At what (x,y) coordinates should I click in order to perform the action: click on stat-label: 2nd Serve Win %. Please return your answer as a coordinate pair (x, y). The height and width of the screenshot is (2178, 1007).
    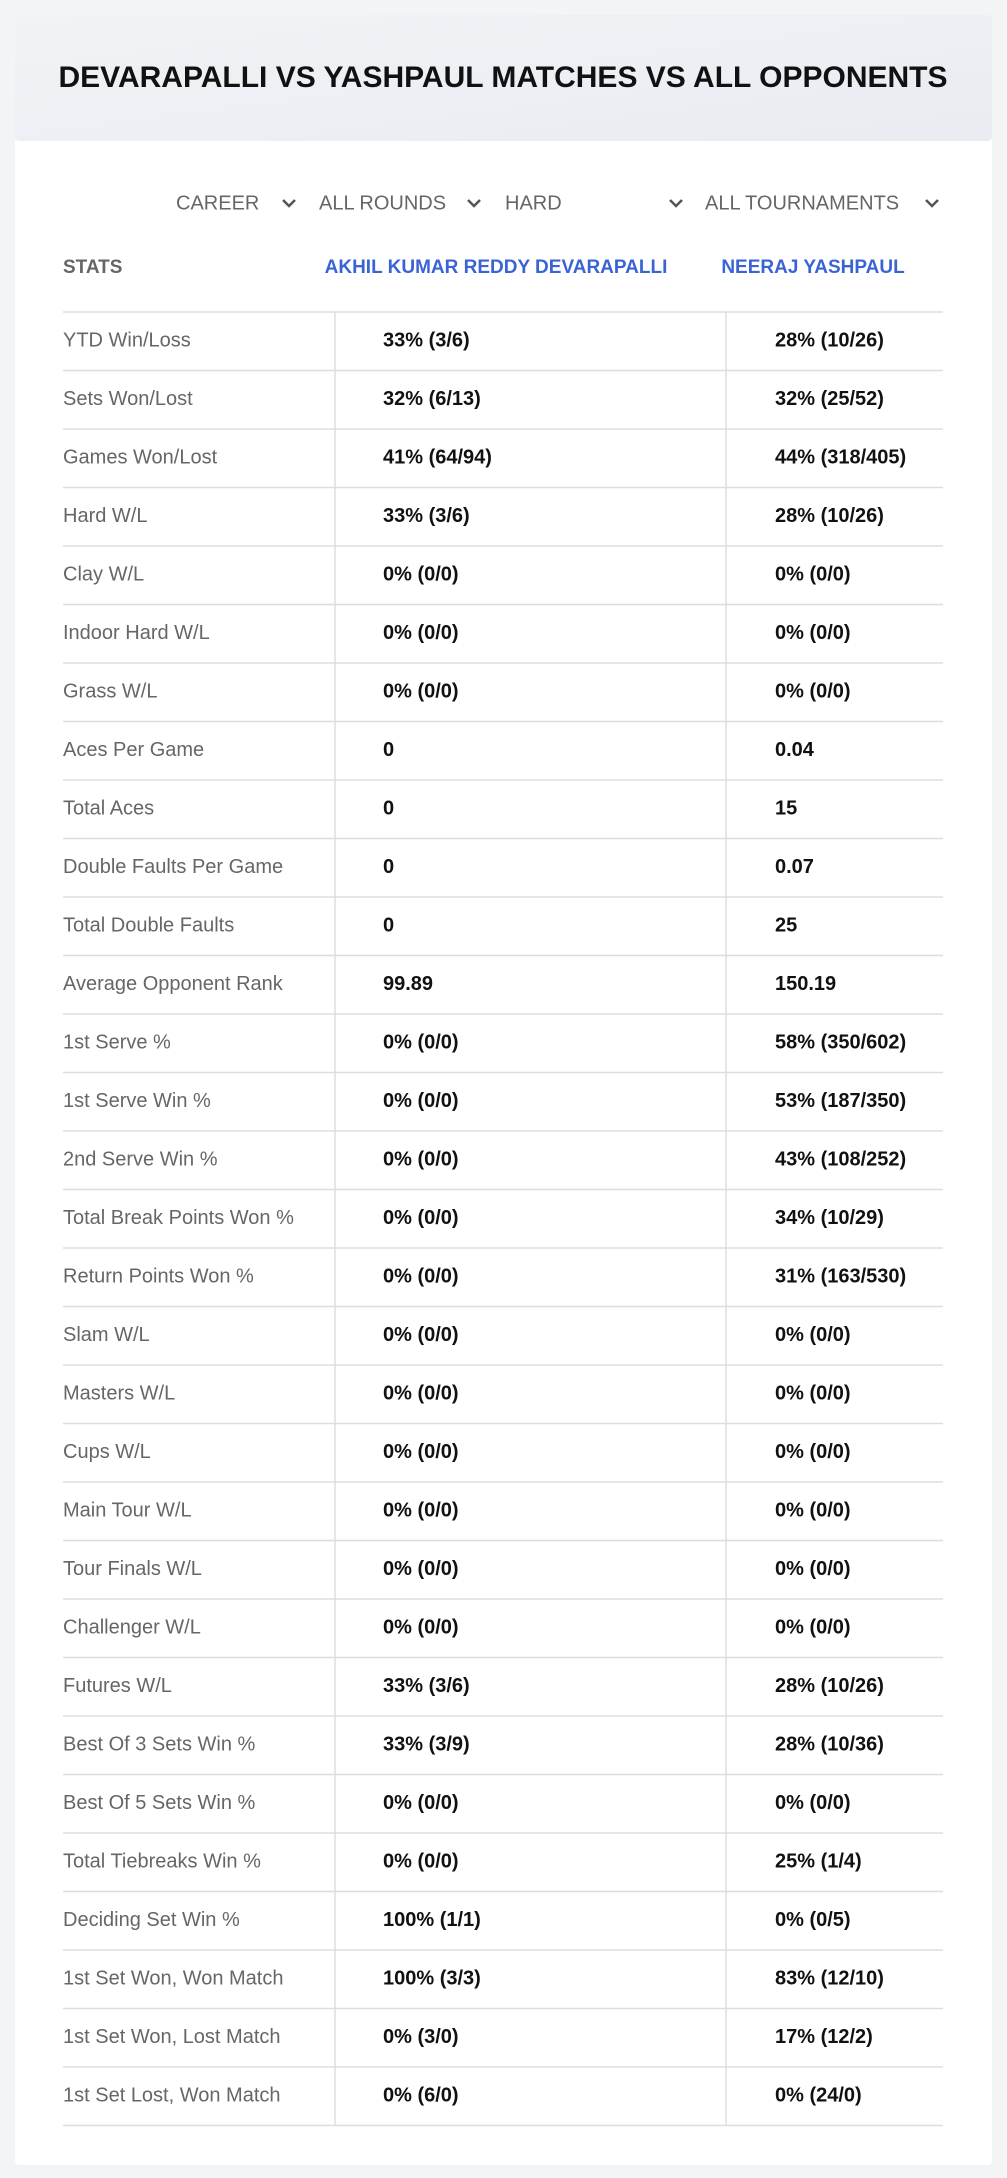
    Looking at the image, I should click on (140, 1160).